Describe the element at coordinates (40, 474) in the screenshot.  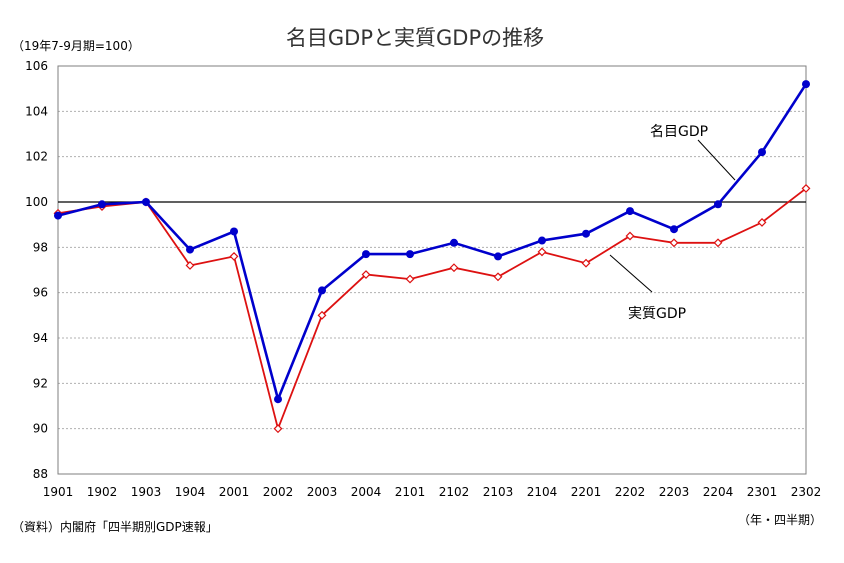
I see `y-tick-label: 88` at that location.